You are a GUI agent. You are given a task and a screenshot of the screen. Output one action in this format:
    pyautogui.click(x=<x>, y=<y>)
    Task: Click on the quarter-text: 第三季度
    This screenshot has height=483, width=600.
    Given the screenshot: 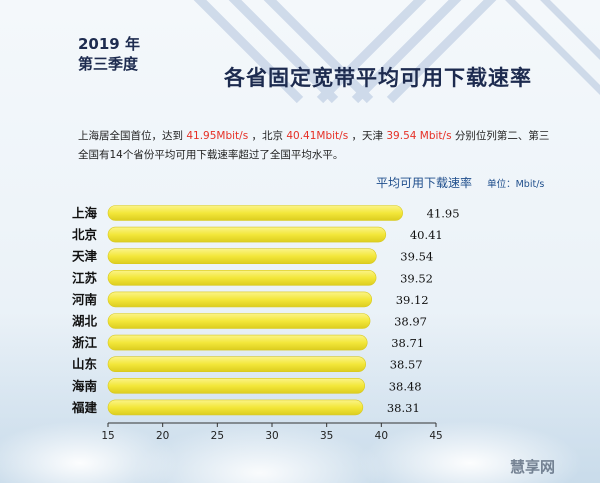 What is the action you would take?
    pyautogui.click(x=108, y=64)
    